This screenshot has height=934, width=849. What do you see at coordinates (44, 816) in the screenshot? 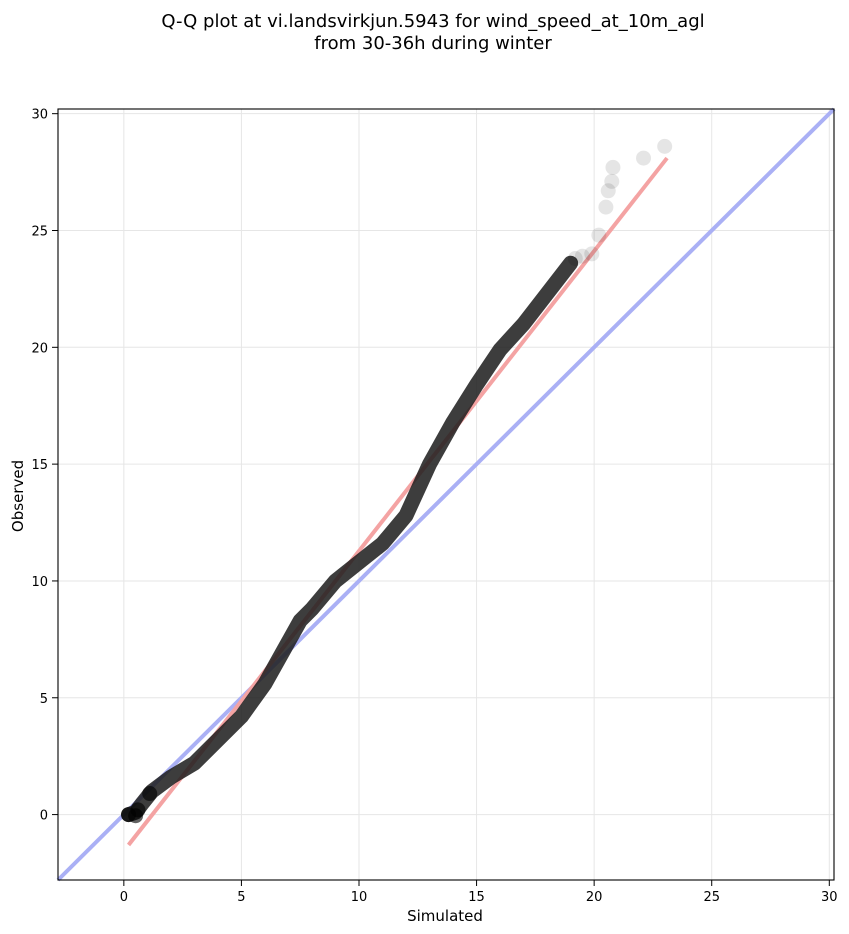
I see `y-tick-label: 0` at bounding box center [44, 816].